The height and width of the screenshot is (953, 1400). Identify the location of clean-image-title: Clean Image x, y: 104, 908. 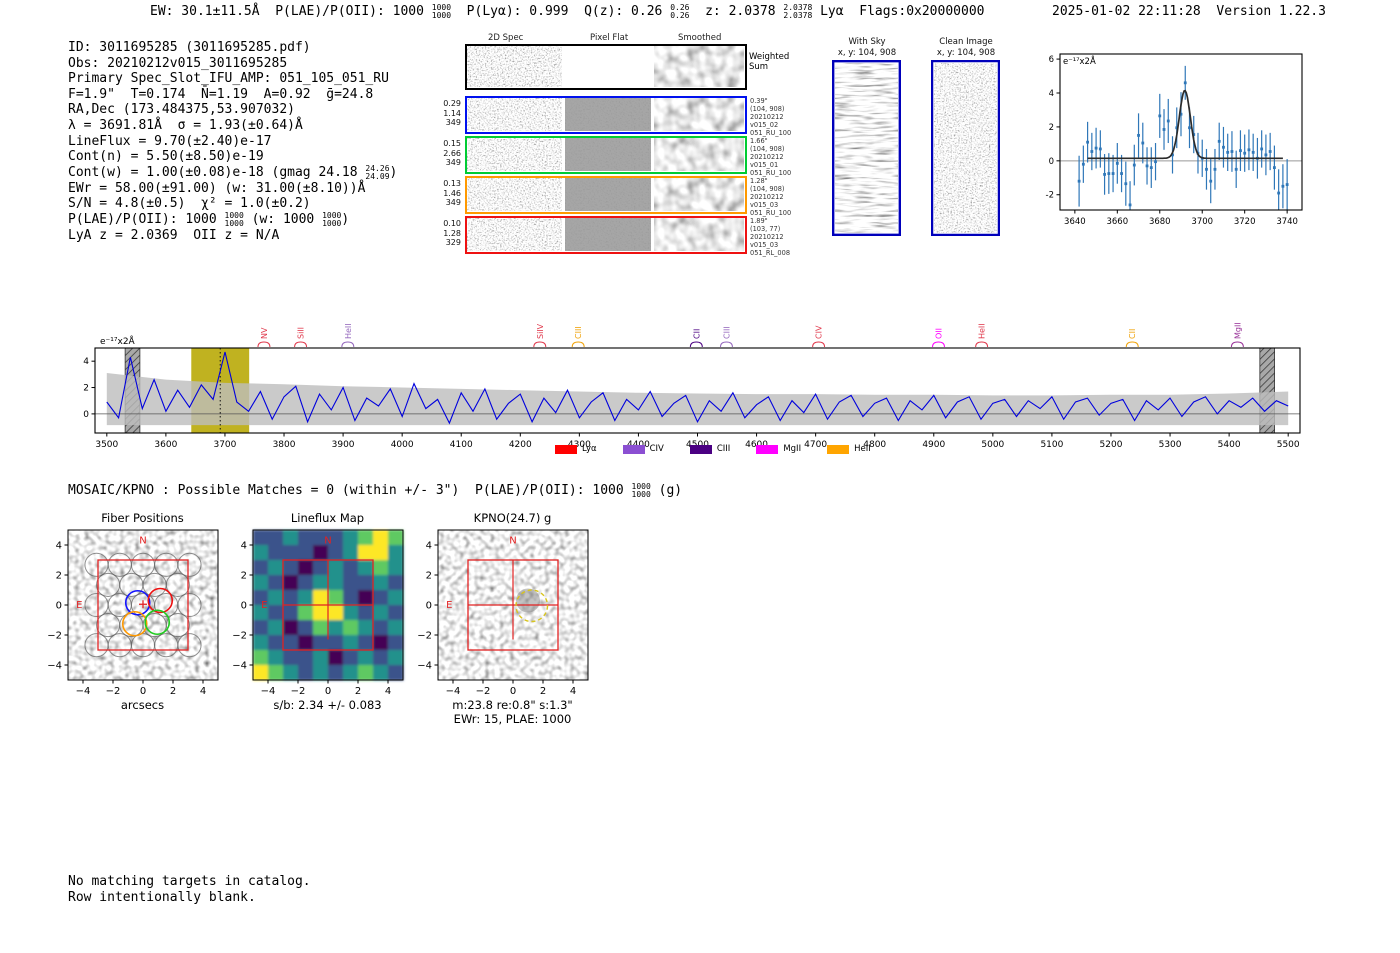
(966, 47).